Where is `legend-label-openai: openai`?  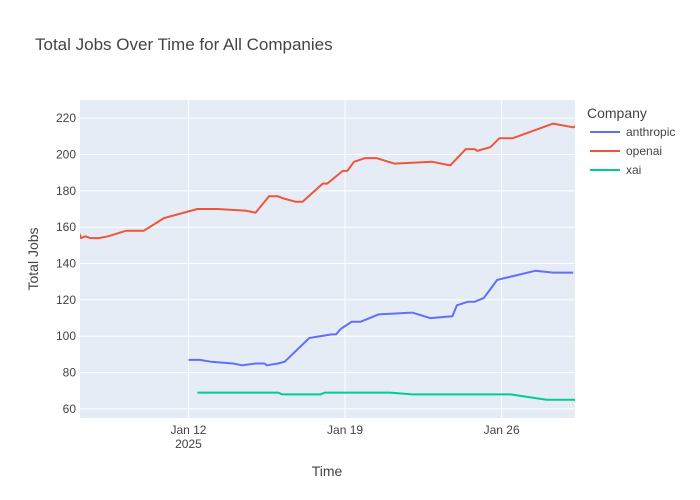 legend-label-openai: openai is located at coordinates (644, 151).